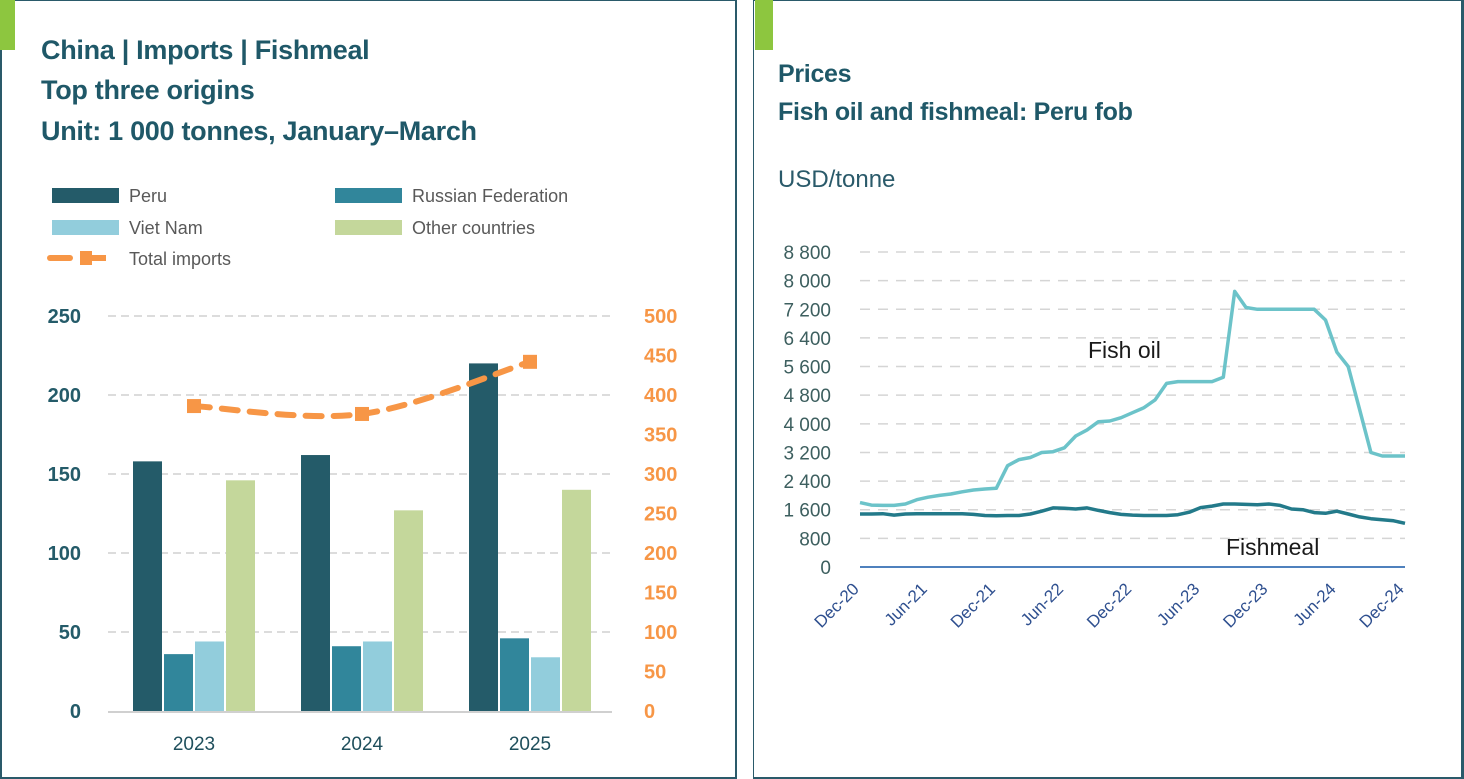 This screenshot has width=1464, height=779. I want to click on x-tick-label: 2025, so click(530, 744).